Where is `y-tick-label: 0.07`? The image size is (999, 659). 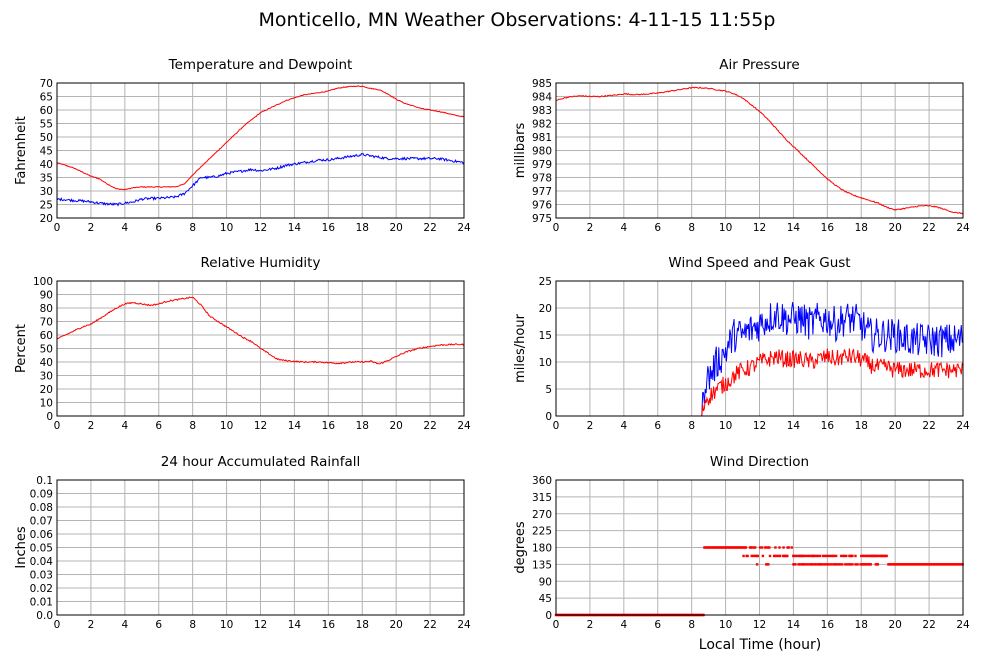 y-tick-label: 0.07 is located at coordinates (41, 522).